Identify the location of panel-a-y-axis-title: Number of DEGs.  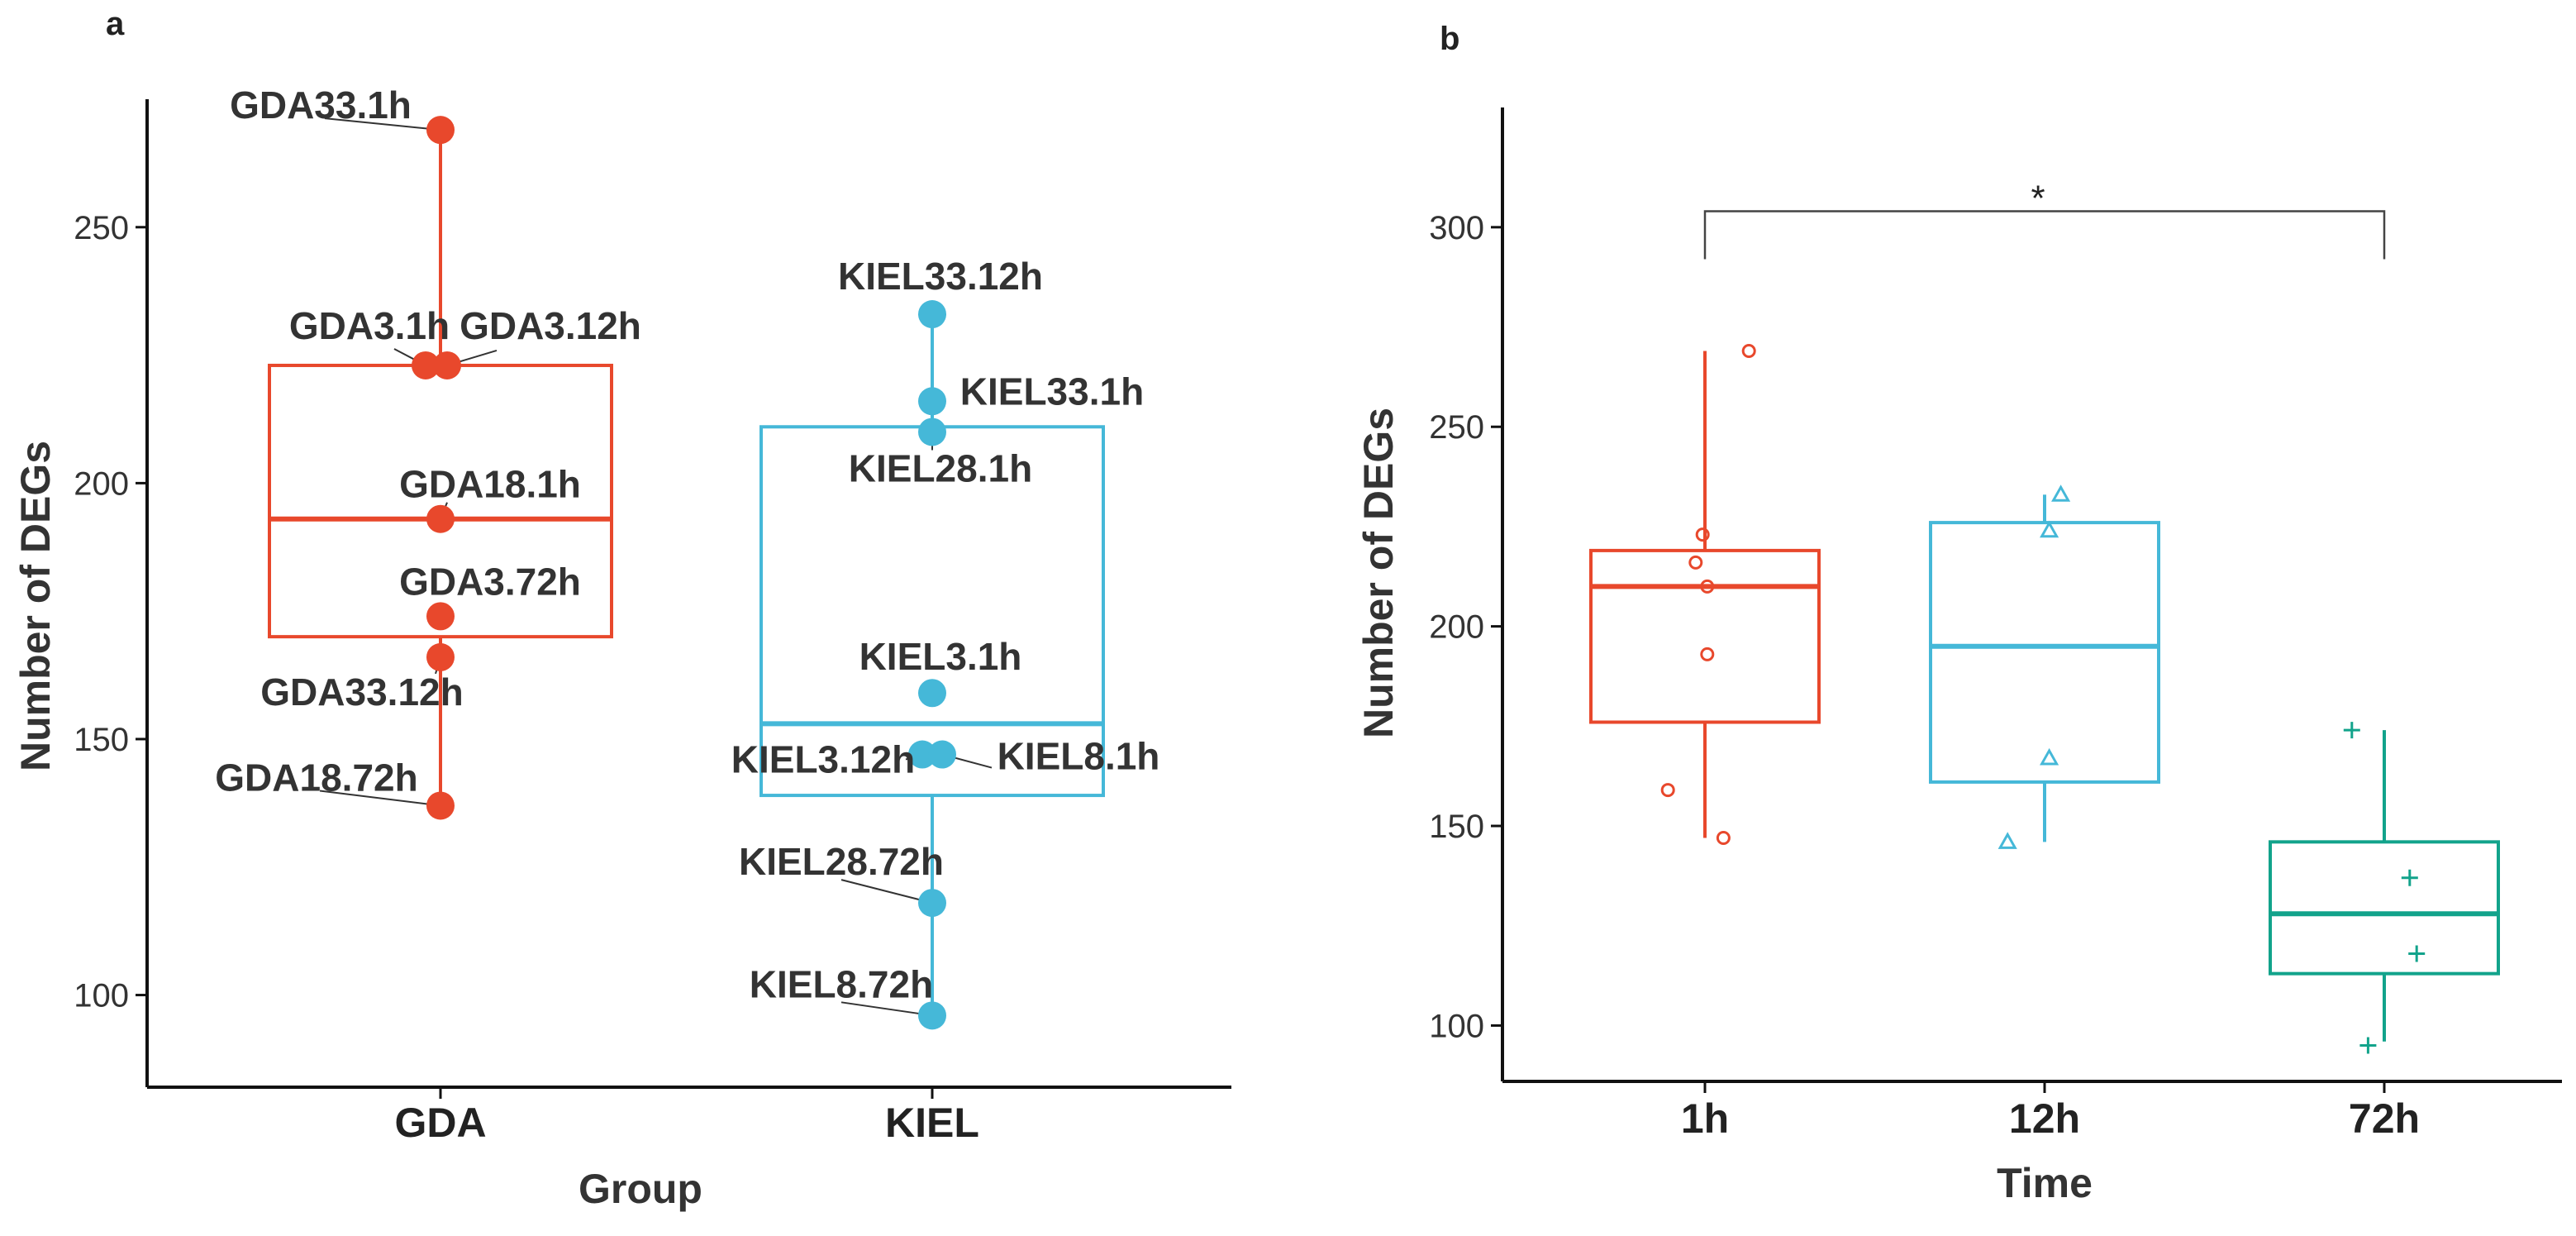
(35, 606).